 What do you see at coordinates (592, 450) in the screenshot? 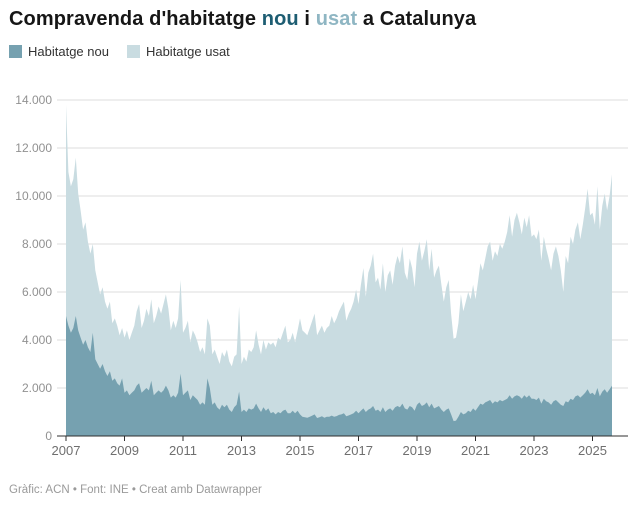
I see `x-tick-label: 2025` at bounding box center [592, 450].